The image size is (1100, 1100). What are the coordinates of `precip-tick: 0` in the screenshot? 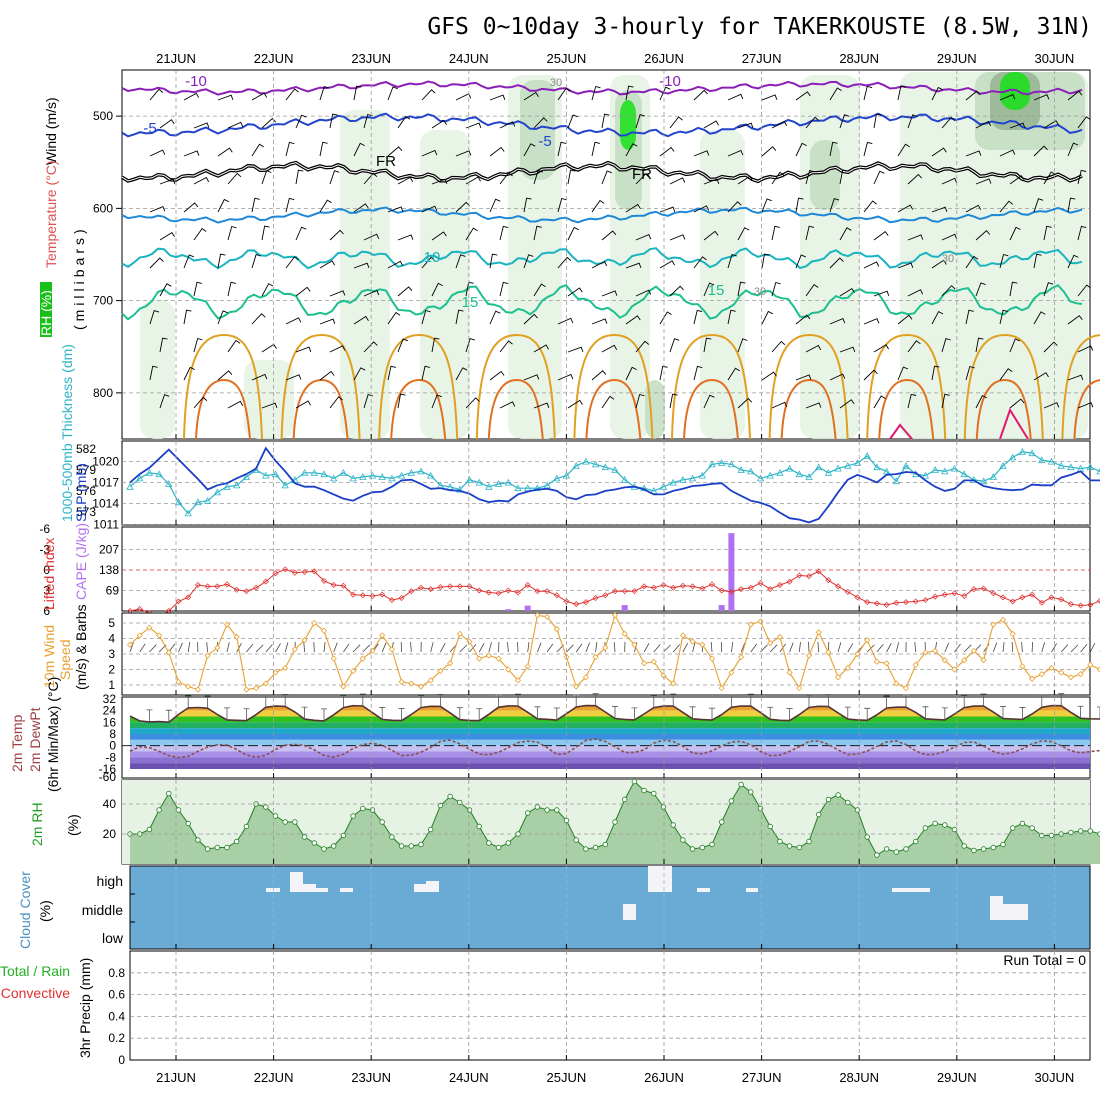 It's located at (121, 1060).